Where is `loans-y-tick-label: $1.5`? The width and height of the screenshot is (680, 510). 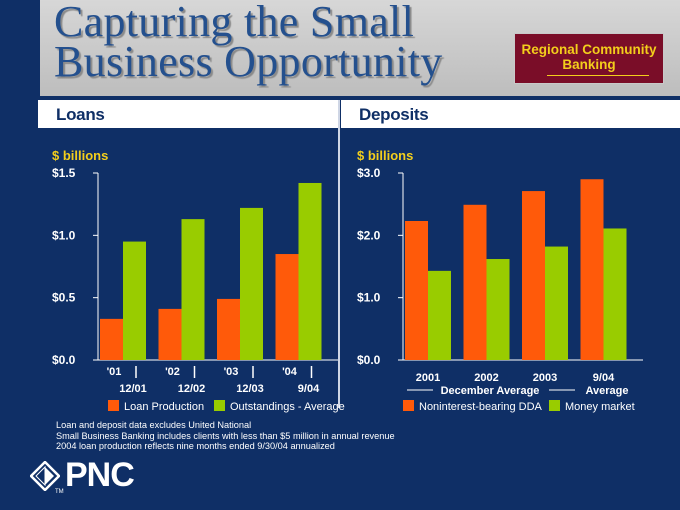
loans-y-tick-label: $1.5 is located at coordinates (64, 173).